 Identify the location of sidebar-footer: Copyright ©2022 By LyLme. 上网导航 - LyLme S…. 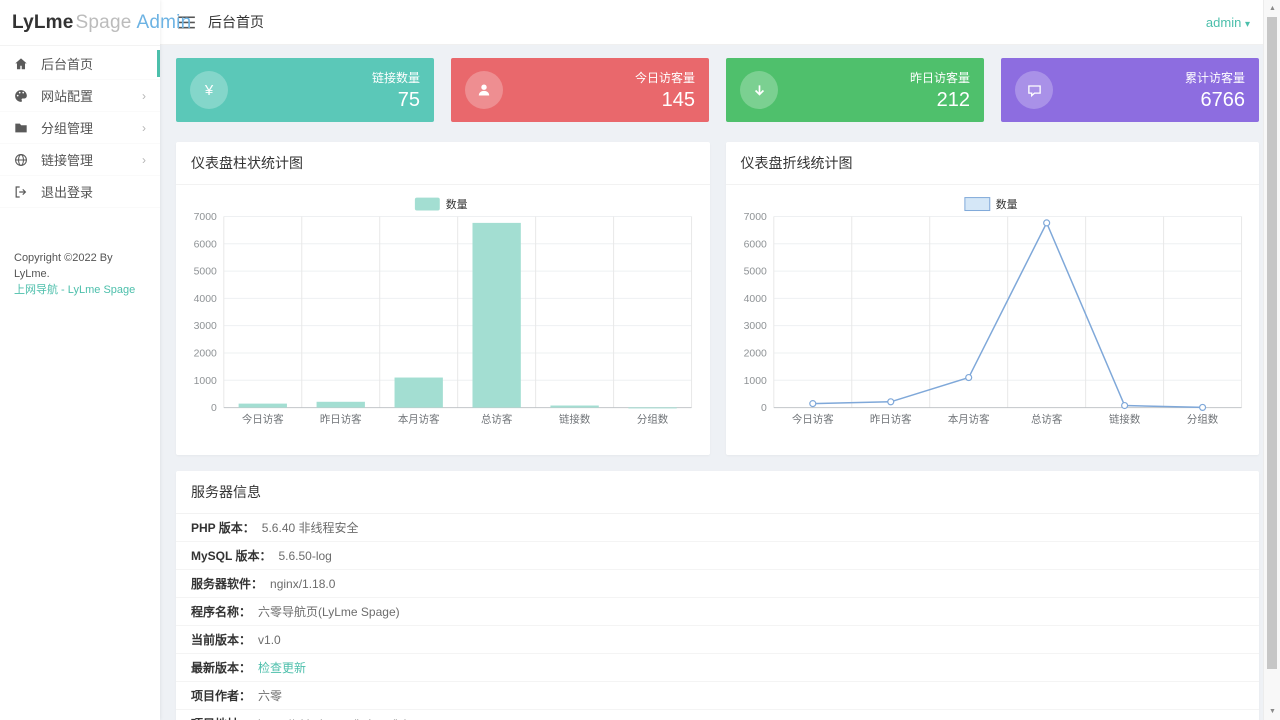
(80, 253).